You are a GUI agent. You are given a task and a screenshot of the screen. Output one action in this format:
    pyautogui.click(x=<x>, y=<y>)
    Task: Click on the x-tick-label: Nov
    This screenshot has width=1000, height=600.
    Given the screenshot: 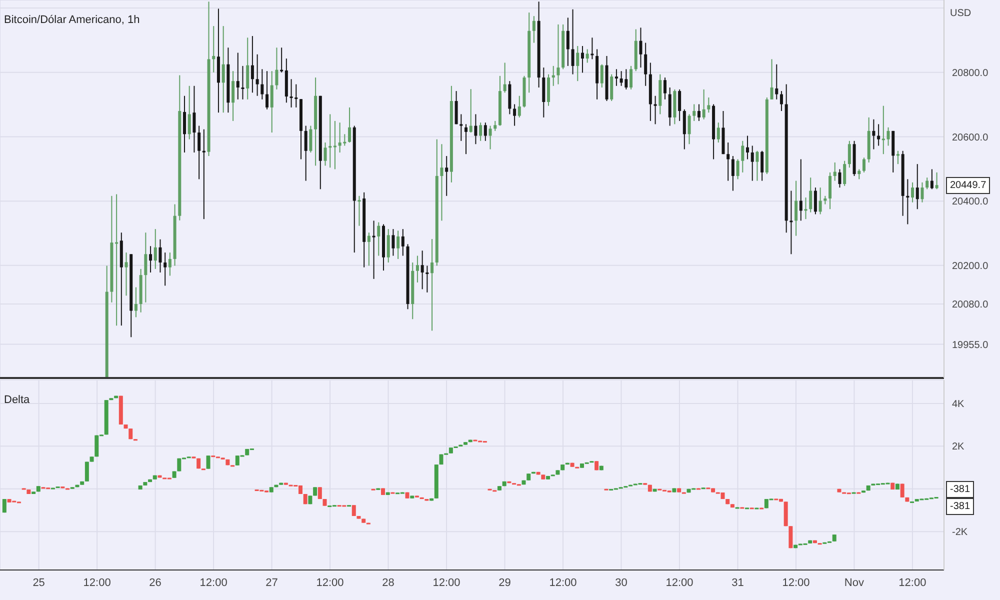 What is the action you would take?
    pyautogui.click(x=854, y=582)
    